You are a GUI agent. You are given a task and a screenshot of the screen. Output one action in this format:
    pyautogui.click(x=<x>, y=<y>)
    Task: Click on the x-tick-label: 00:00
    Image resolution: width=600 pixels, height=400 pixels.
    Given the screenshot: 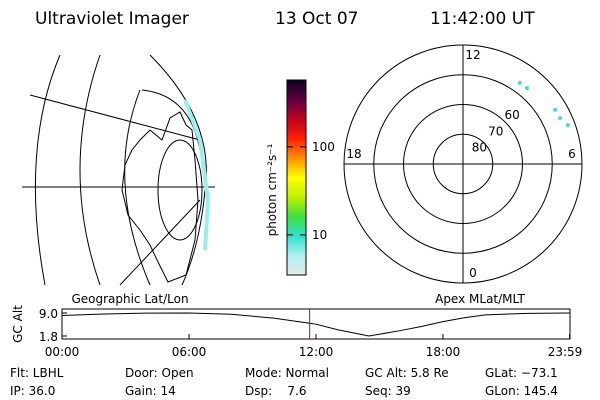 What is the action you would take?
    pyautogui.click(x=62, y=352)
    